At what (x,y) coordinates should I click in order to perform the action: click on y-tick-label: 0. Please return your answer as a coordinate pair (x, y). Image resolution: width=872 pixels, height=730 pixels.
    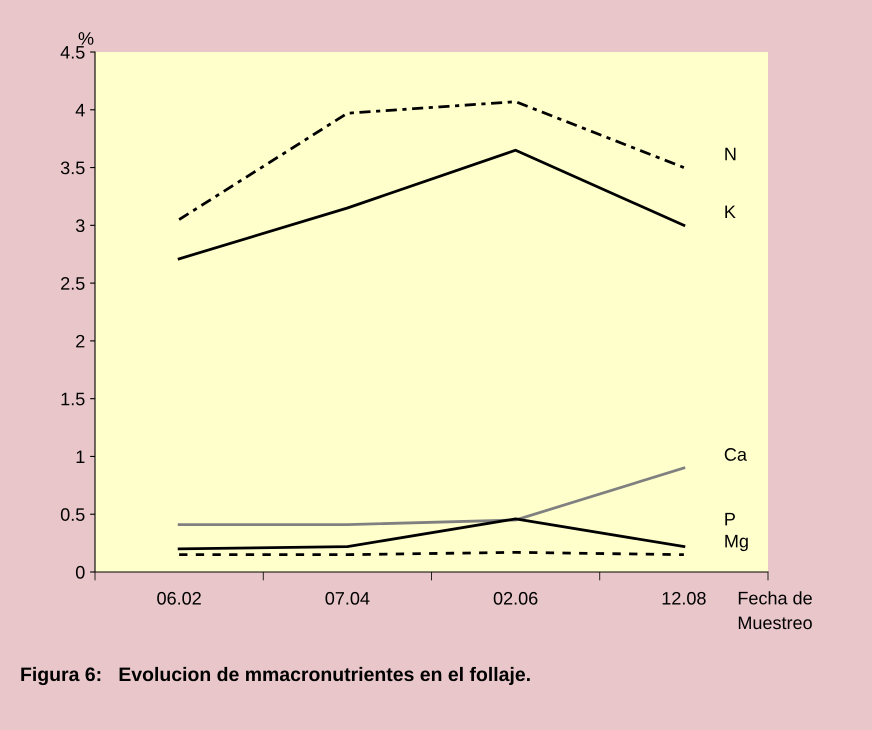
    Looking at the image, I should click on (80, 572).